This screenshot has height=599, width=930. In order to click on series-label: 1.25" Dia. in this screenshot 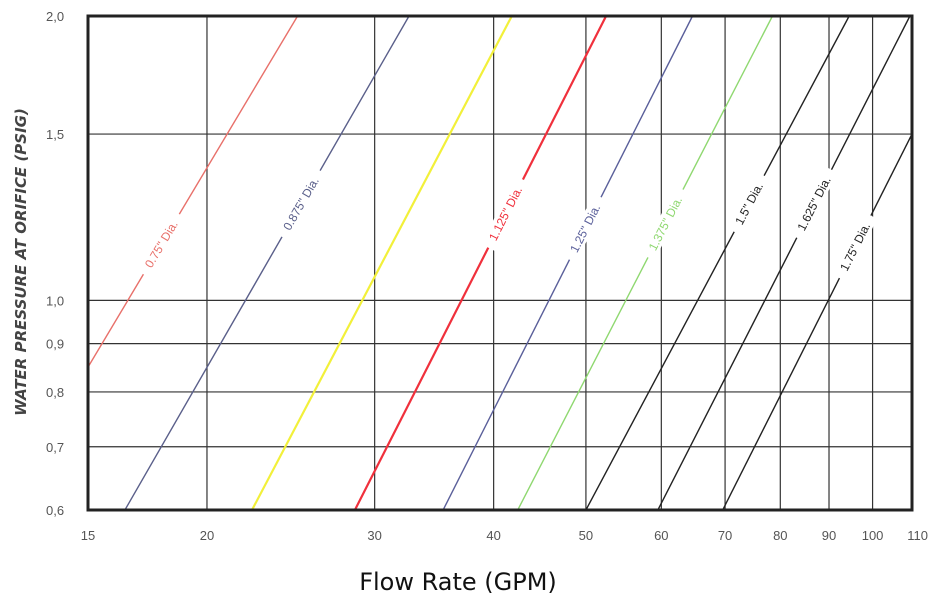, I will do `click(585, 228)`.